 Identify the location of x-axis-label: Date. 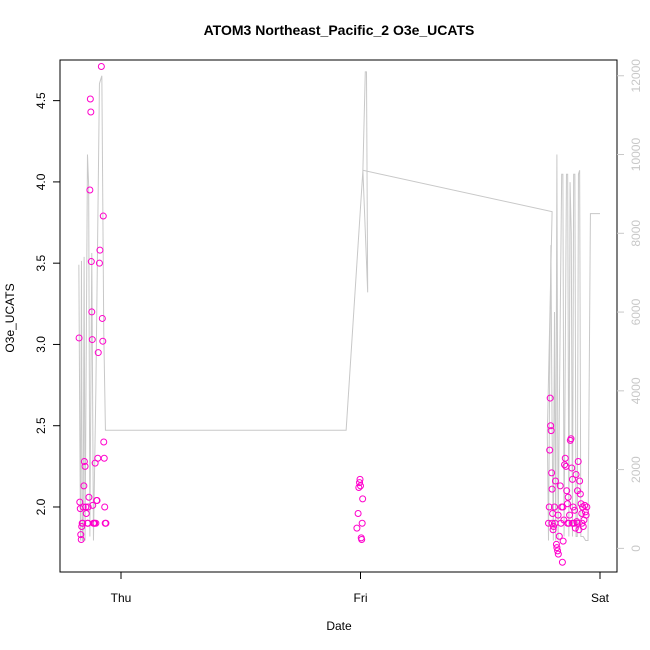
(339, 626).